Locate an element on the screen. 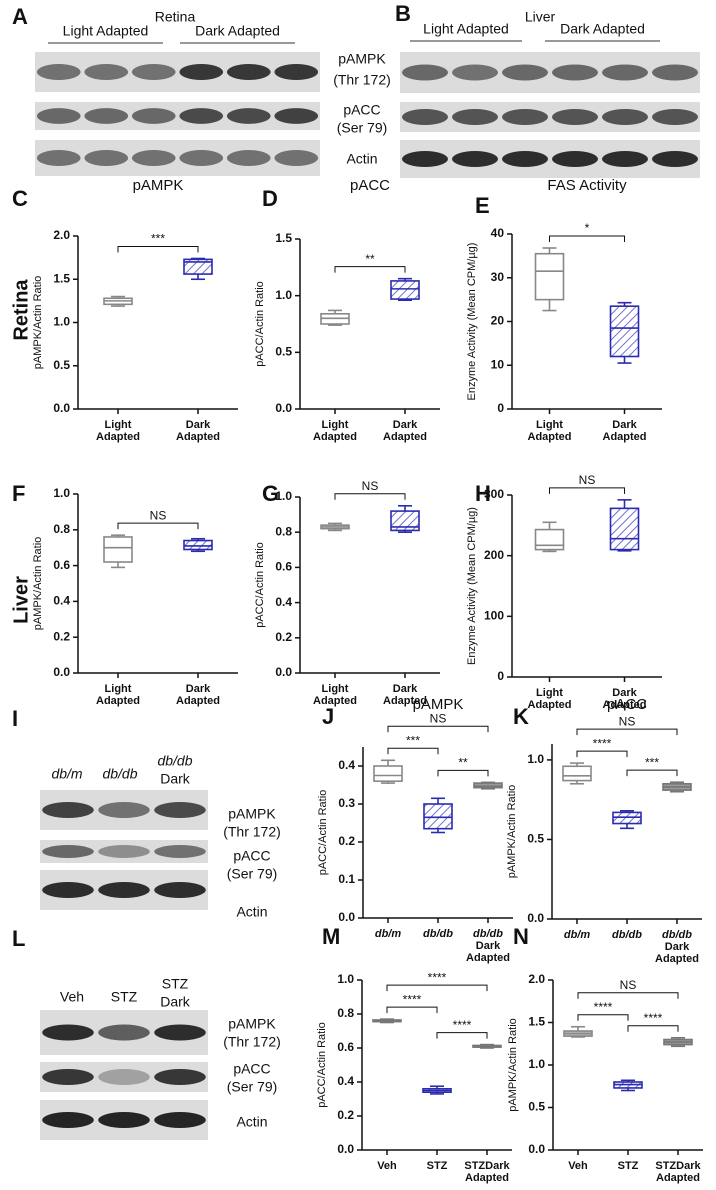 The height and width of the screenshot is (1190, 716). y-tick-label: 100 is located at coordinates (494, 616).